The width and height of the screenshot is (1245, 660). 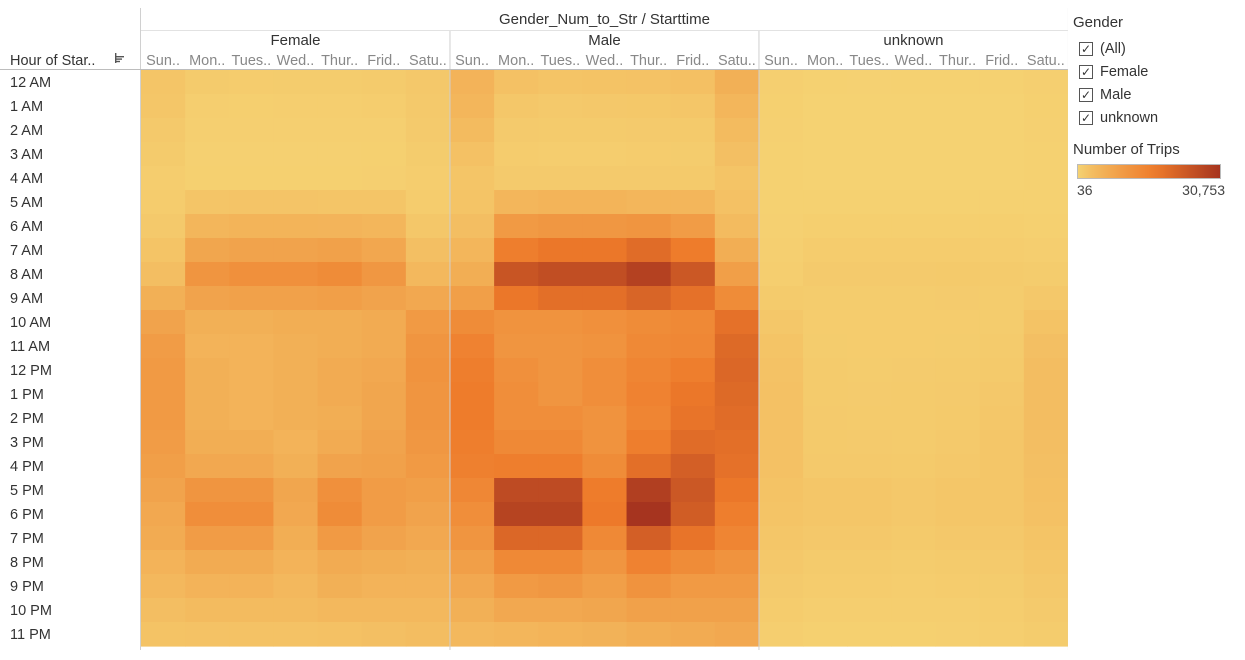 I want to click on checkbox-female: ✓, so click(x=1086, y=71).